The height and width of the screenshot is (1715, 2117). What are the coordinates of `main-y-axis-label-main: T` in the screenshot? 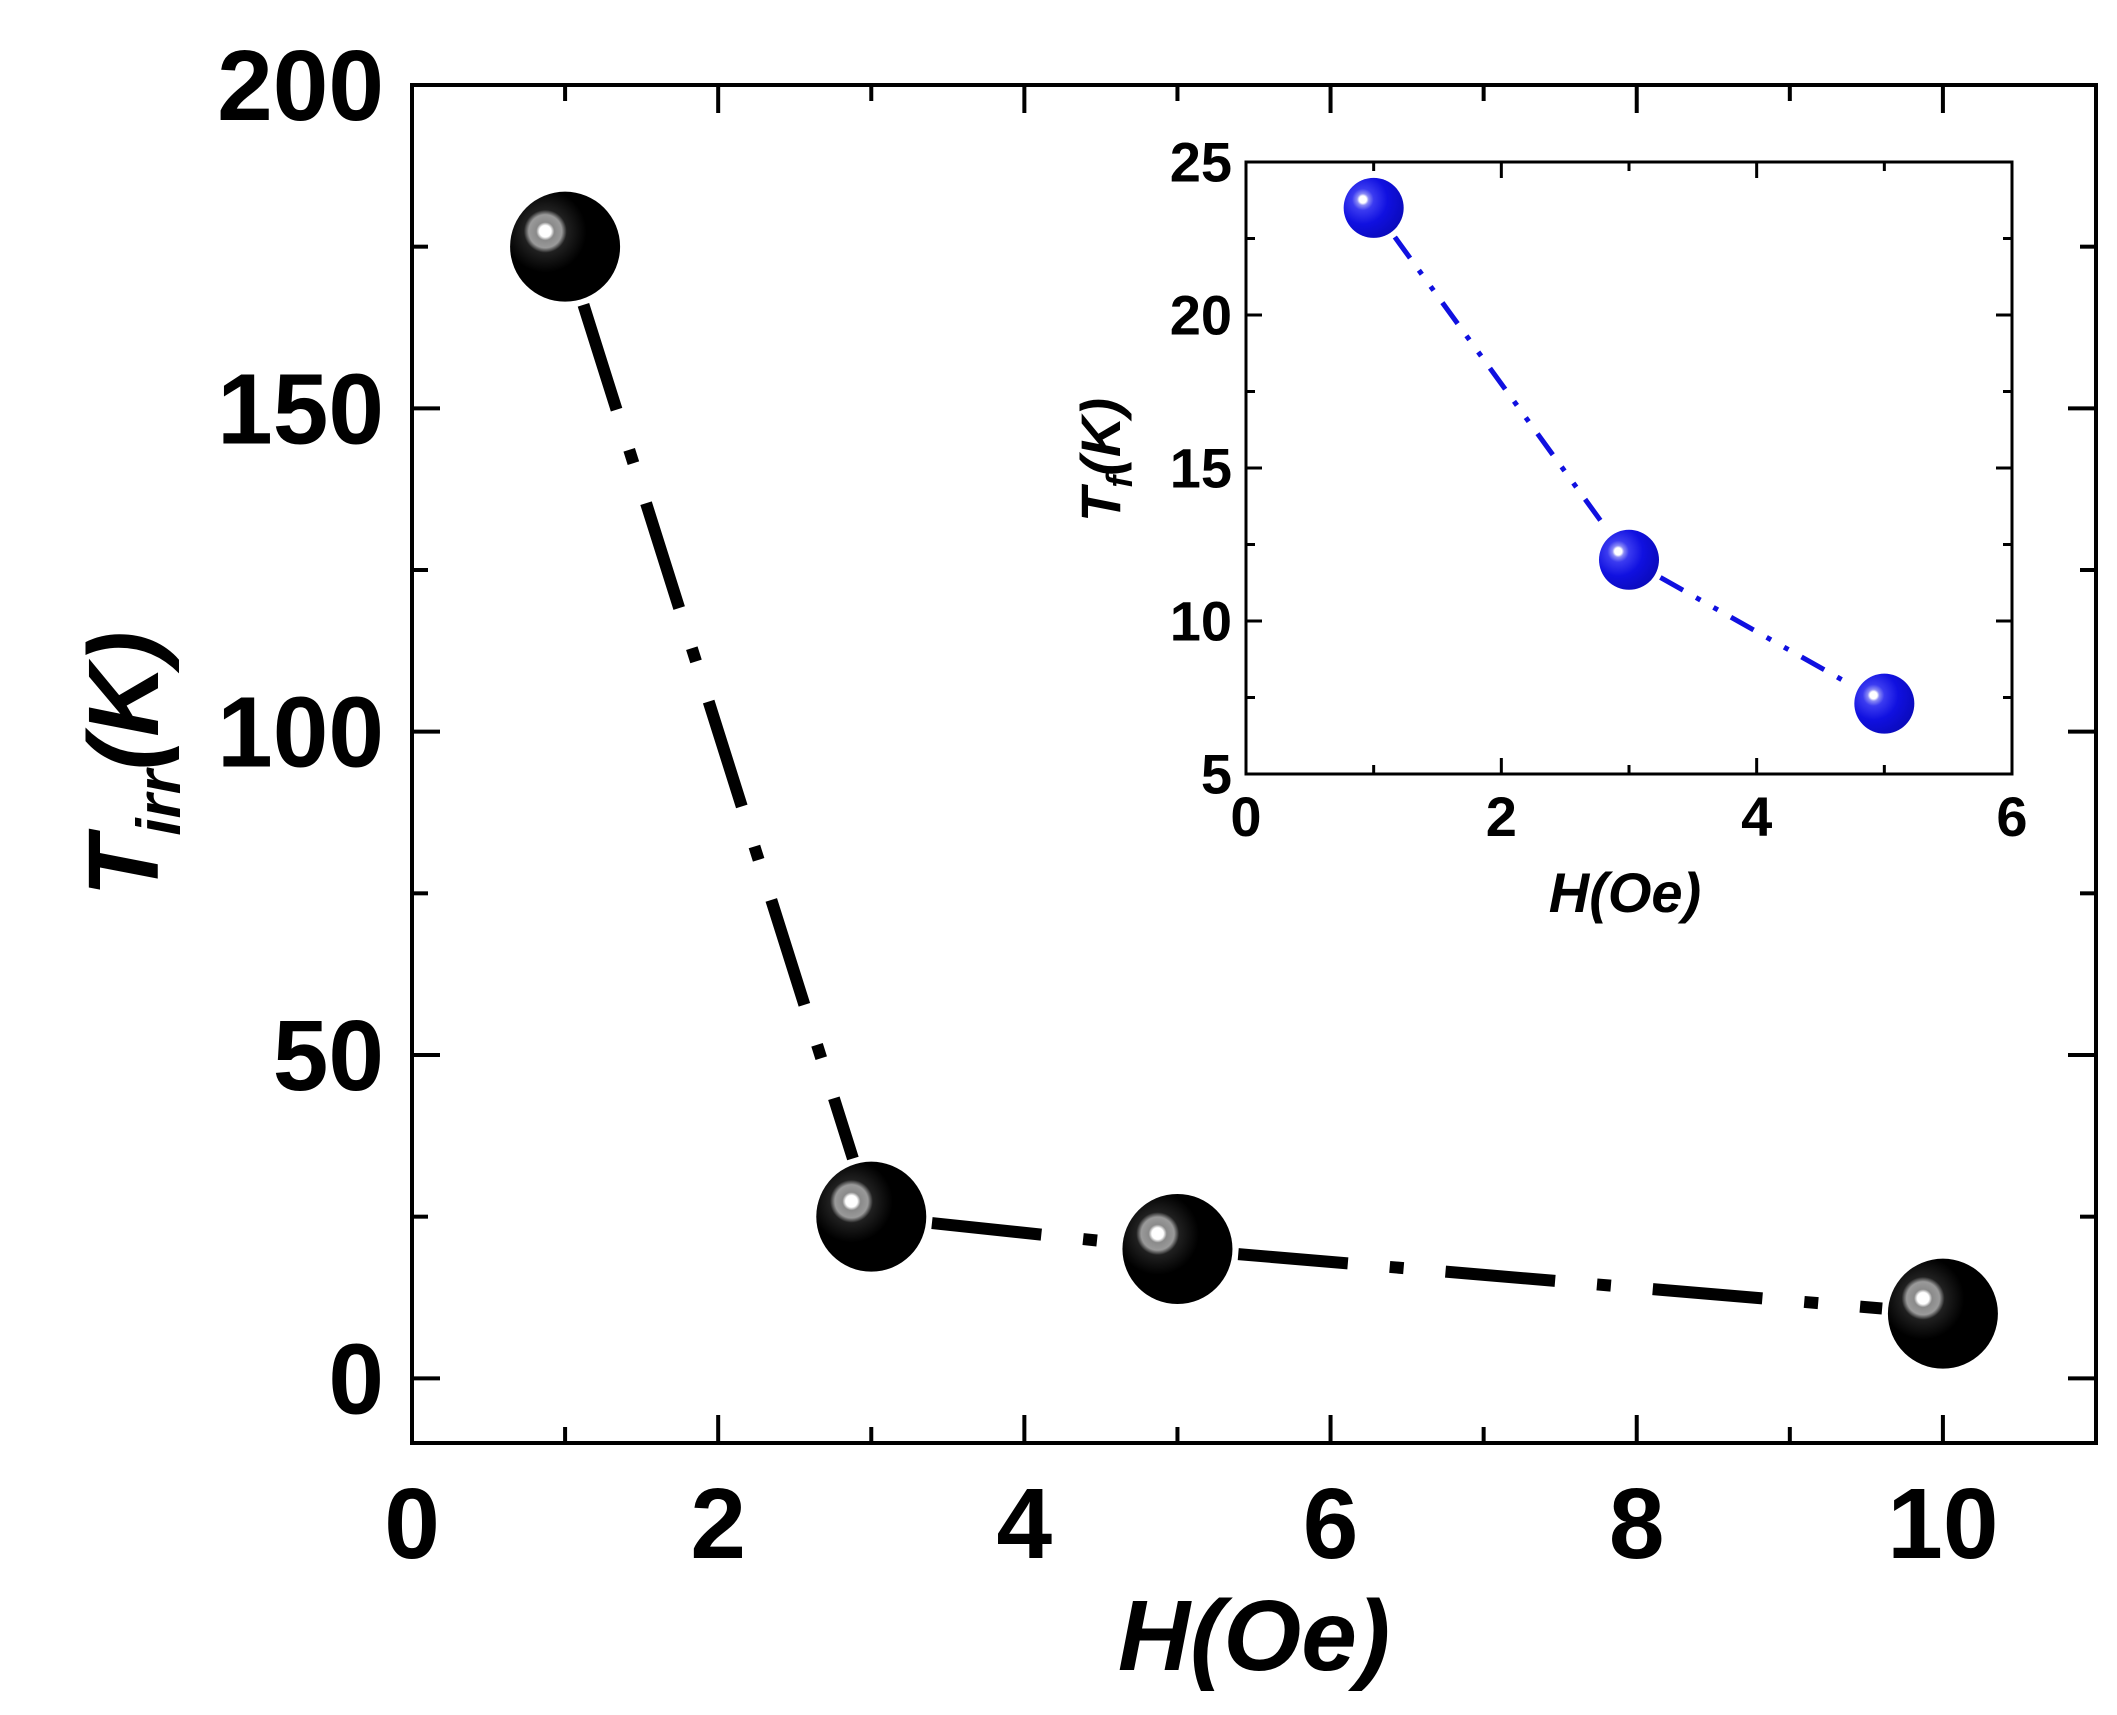 It's located at (124, 862).